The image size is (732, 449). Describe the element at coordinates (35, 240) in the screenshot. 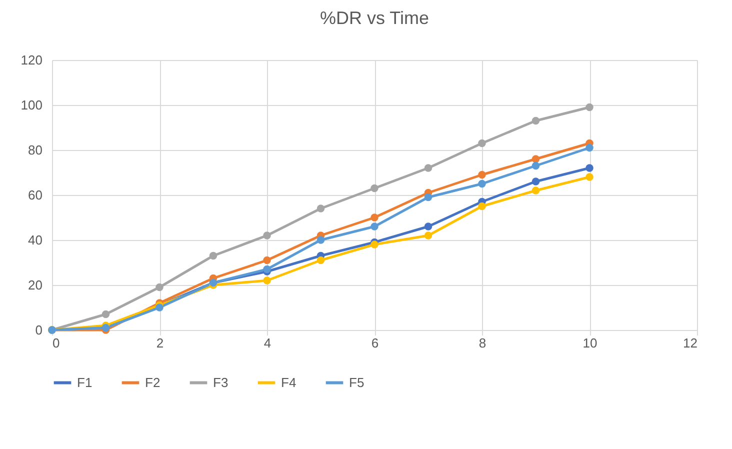

I see `y-tick-label: 40` at that location.